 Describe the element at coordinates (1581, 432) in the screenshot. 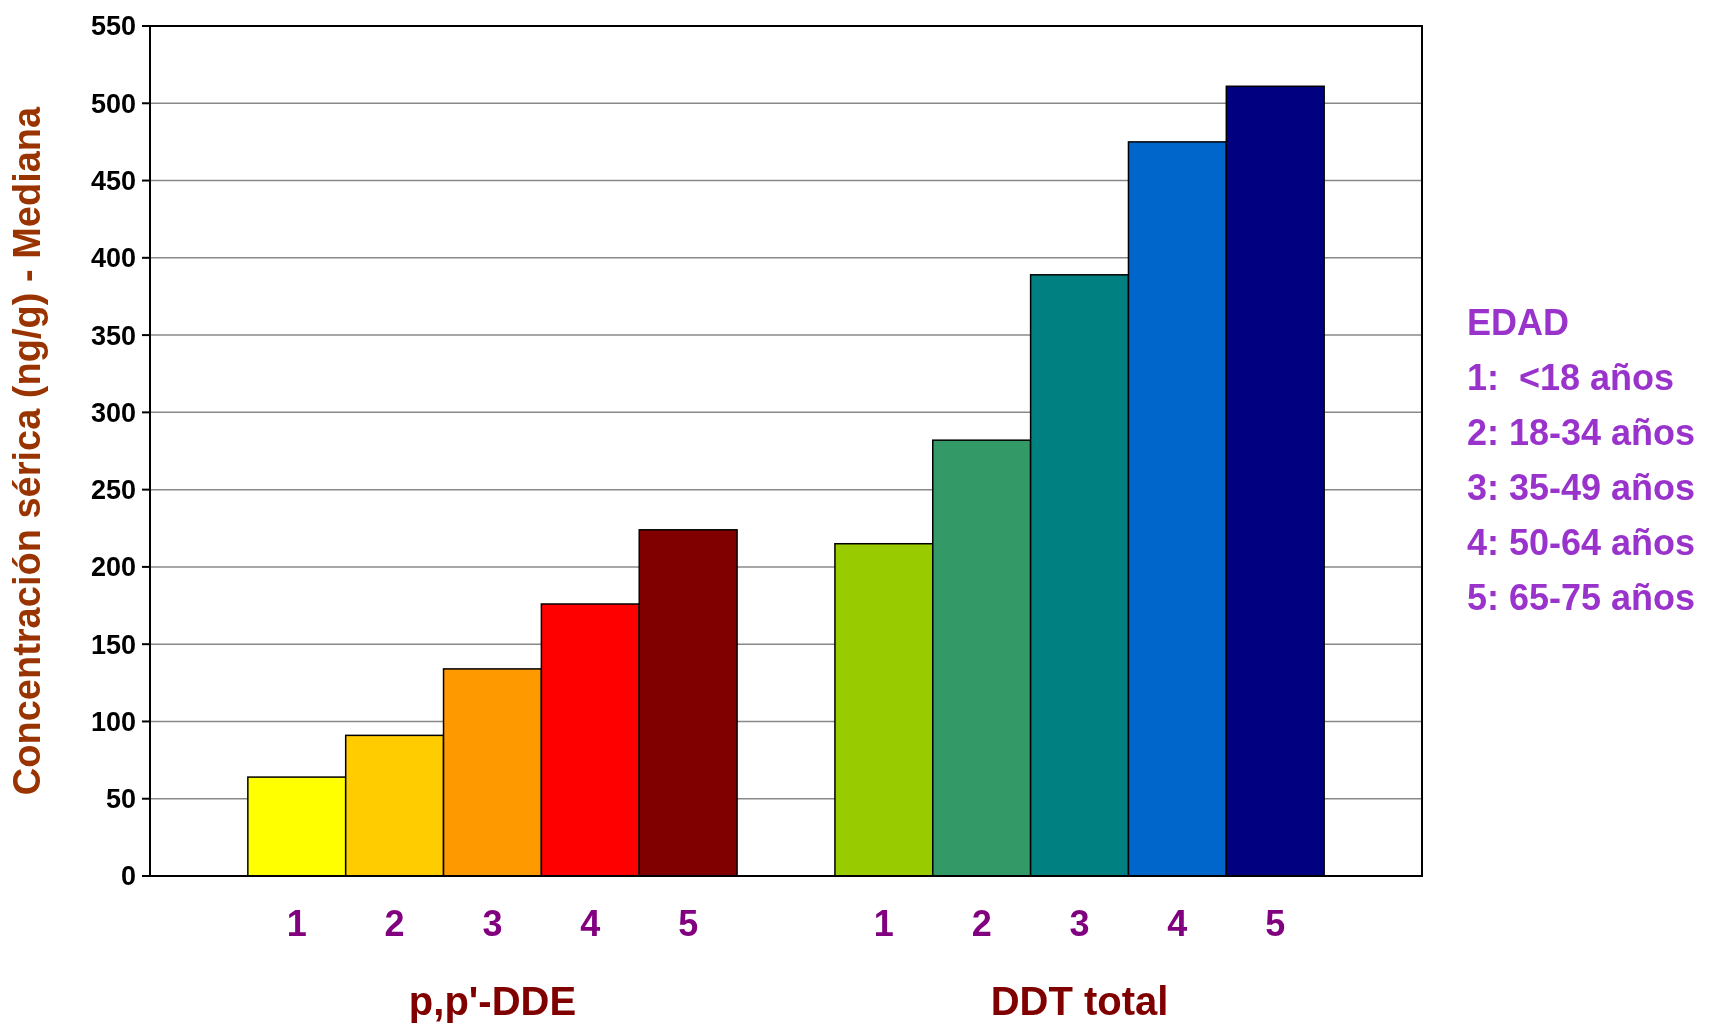

I see `text: 2: 18-34 años` at that location.